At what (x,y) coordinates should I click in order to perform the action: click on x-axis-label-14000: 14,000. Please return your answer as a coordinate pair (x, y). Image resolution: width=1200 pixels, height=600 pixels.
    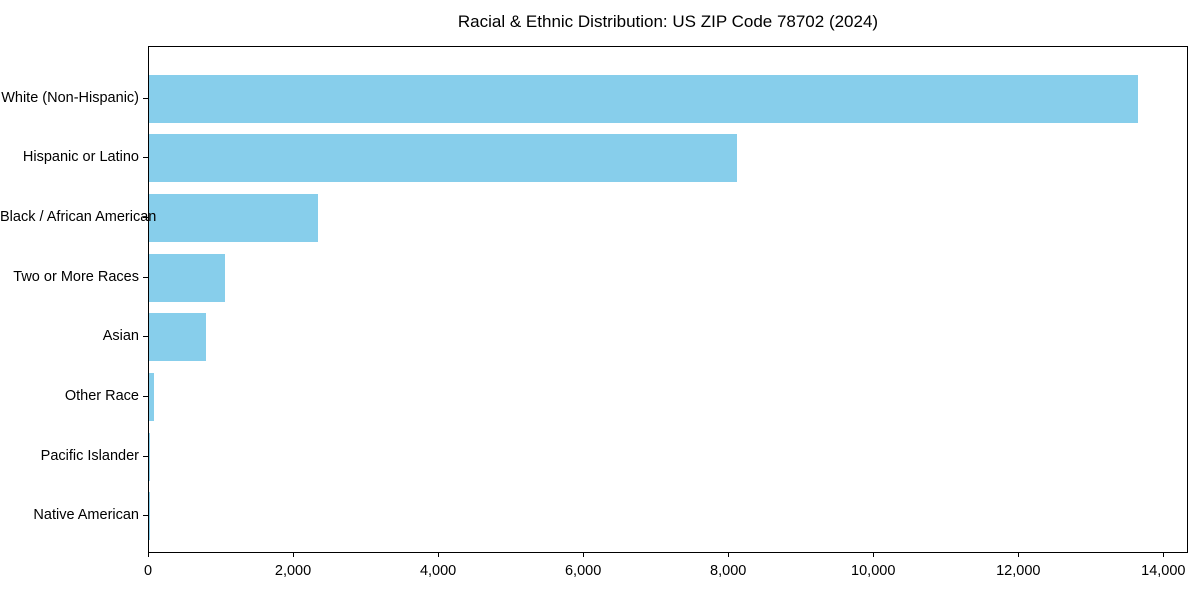
    Looking at the image, I should click on (1163, 571).